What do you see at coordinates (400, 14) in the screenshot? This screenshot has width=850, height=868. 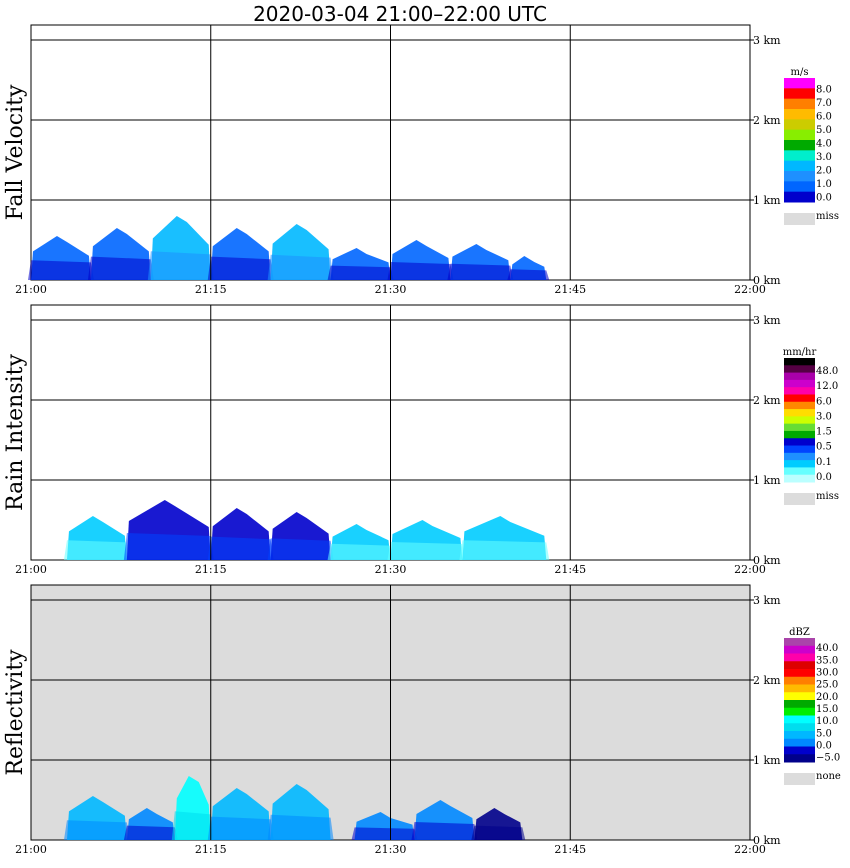 I see `figure-title: 2020-03-04 21:00–22:00 UTC` at bounding box center [400, 14].